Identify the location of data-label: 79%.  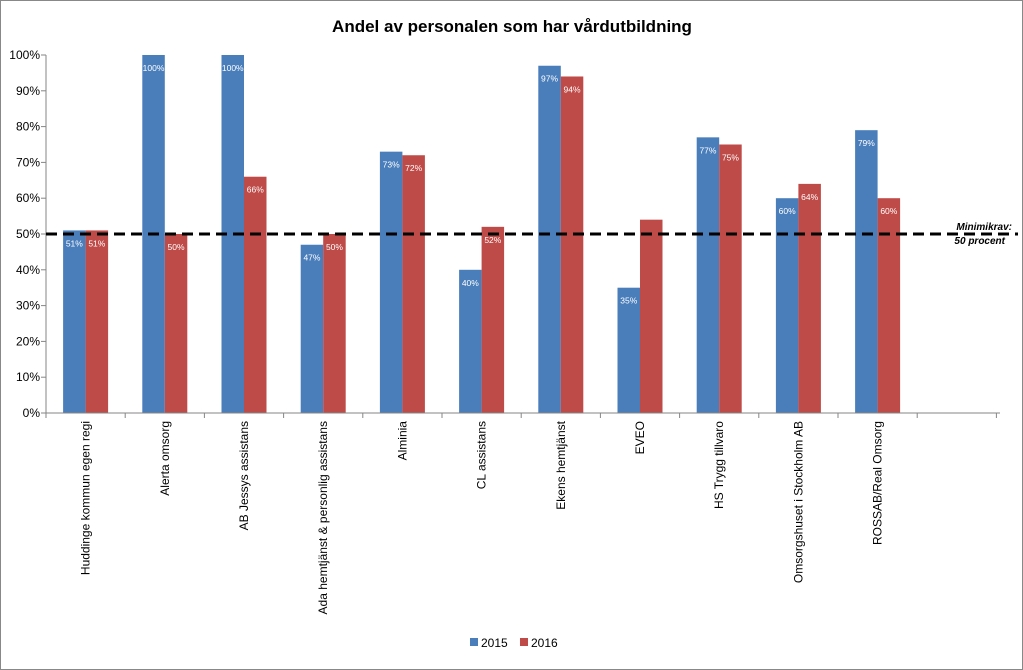
(866, 143).